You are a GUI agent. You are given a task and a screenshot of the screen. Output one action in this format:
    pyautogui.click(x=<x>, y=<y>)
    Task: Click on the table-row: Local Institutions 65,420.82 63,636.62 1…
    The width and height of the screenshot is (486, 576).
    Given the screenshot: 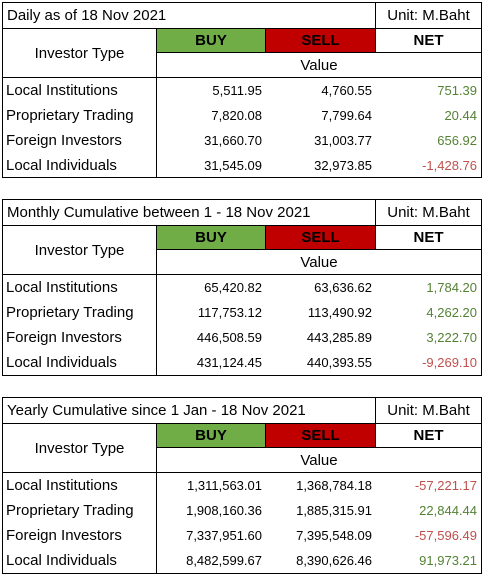 What is the action you would take?
    pyautogui.click(x=242, y=287)
    